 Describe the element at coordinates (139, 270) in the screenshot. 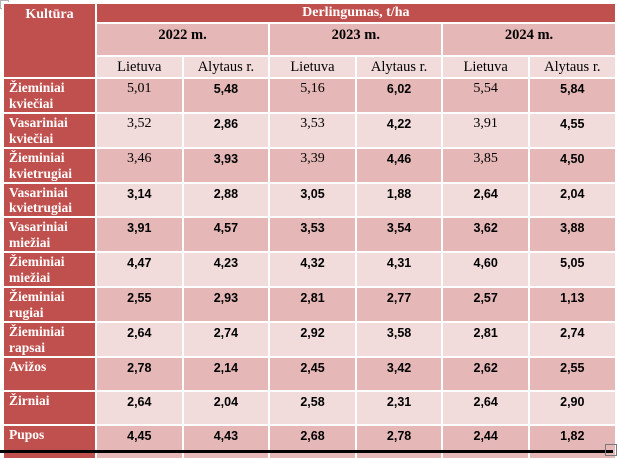

I see `yield-value: 4,47` at that location.